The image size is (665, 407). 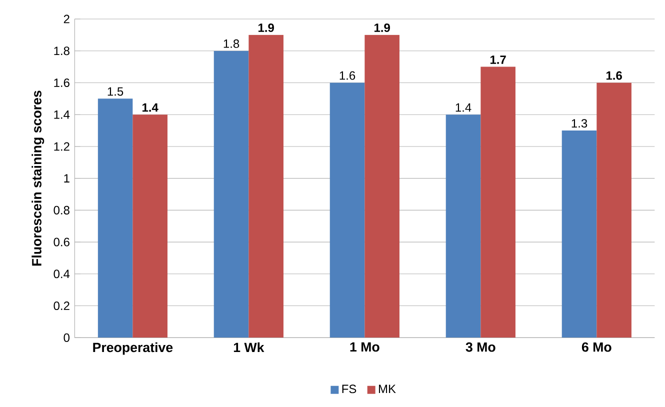 What do you see at coordinates (67, 19) in the screenshot?
I see `y-tick-label: 2` at bounding box center [67, 19].